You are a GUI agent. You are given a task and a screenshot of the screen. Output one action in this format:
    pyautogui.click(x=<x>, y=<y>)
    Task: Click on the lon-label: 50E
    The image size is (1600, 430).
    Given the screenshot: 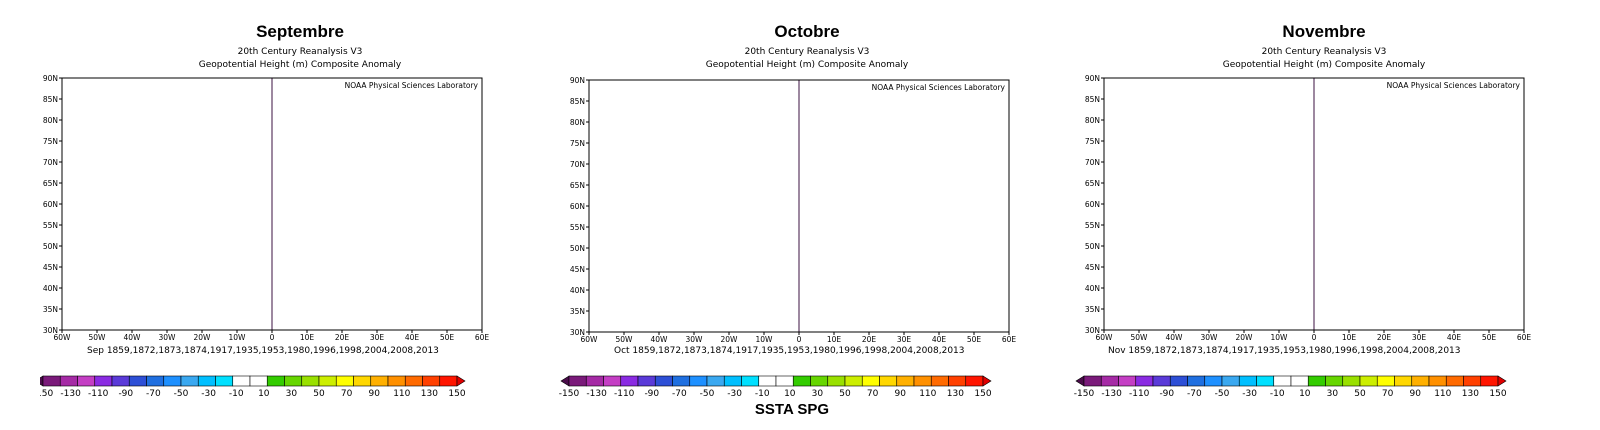 What is the action you would take?
    pyautogui.click(x=974, y=339)
    